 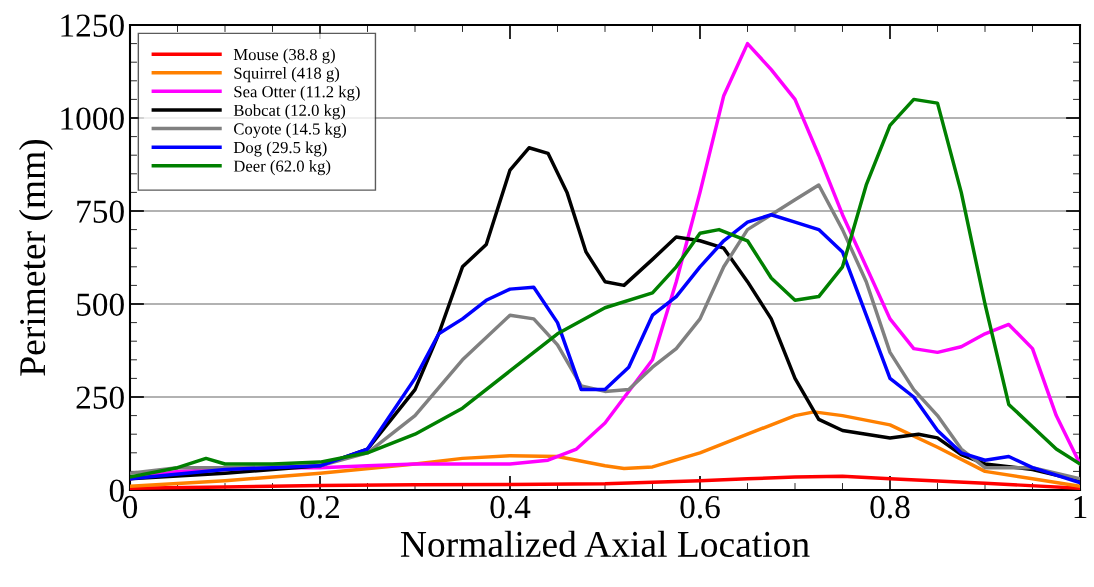 What do you see at coordinates (319, 507) in the screenshot?
I see `x-tick-label: 0.2` at bounding box center [319, 507].